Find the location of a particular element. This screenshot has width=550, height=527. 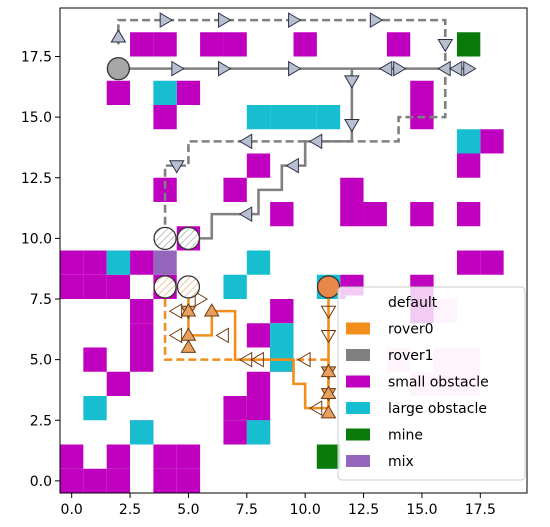

y-tick-label: 10.0 is located at coordinates (36, 239).